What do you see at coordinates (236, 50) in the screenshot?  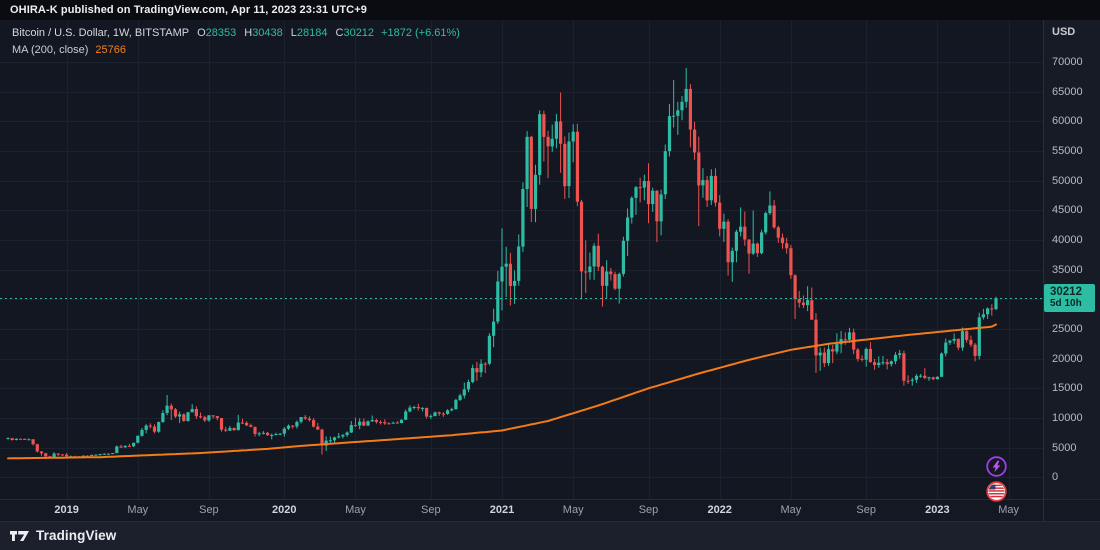 I see `ma-row: MA (200, close) 25766` at bounding box center [236, 50].